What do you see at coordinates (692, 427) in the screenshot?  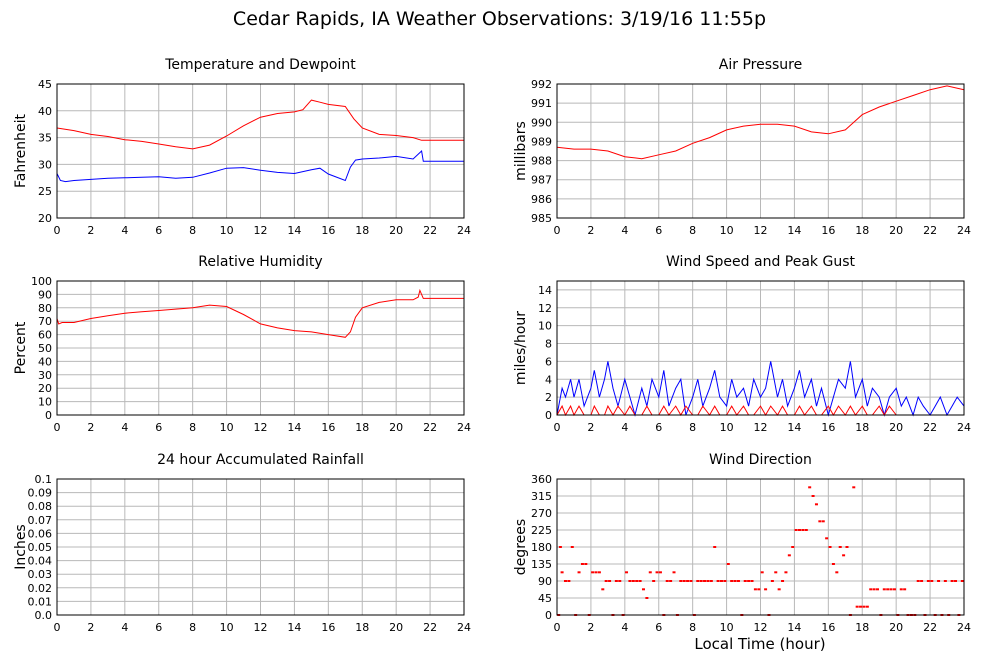 I see `wind-x-tick-label: 8` at bounding box center [692, 427].